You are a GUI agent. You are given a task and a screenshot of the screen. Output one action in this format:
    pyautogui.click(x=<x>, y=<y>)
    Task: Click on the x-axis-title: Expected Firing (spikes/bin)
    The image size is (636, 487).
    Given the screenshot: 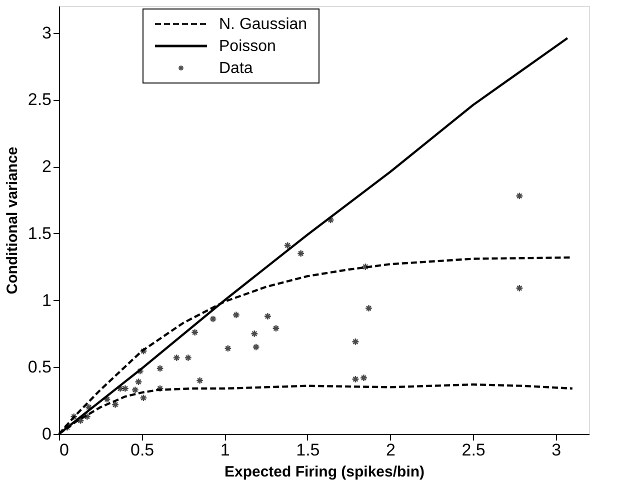 What is the action you would take?
    pyautogui.click(x=324, y=472)
    